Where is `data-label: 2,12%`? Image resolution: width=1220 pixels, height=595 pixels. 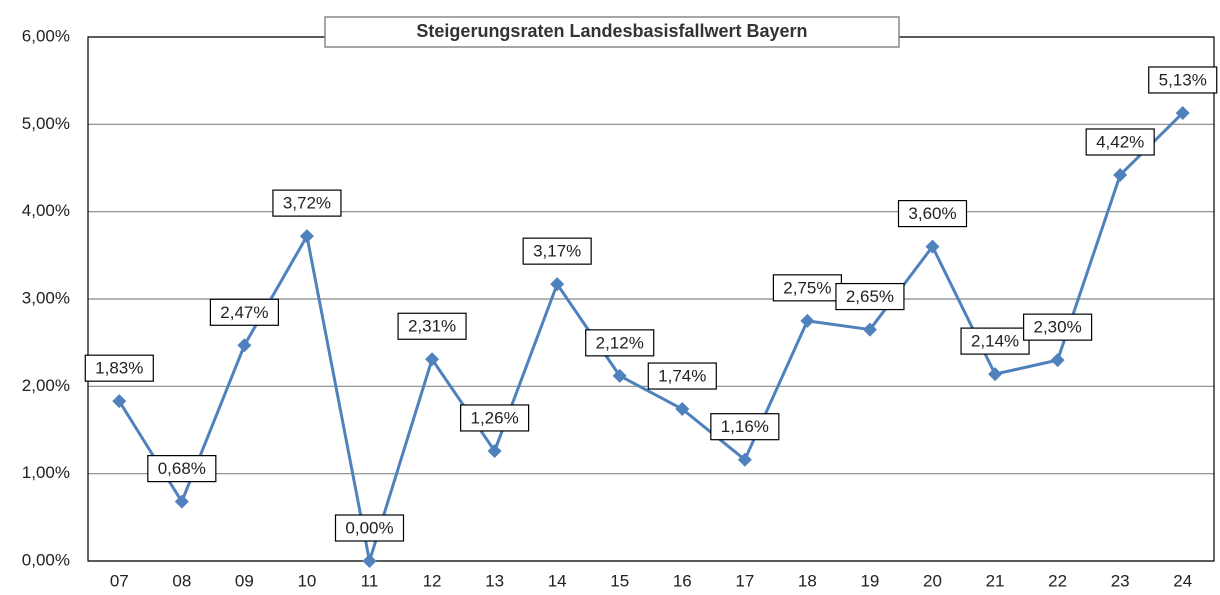
data-label: 2,12% is located at coordinates (620, 342).